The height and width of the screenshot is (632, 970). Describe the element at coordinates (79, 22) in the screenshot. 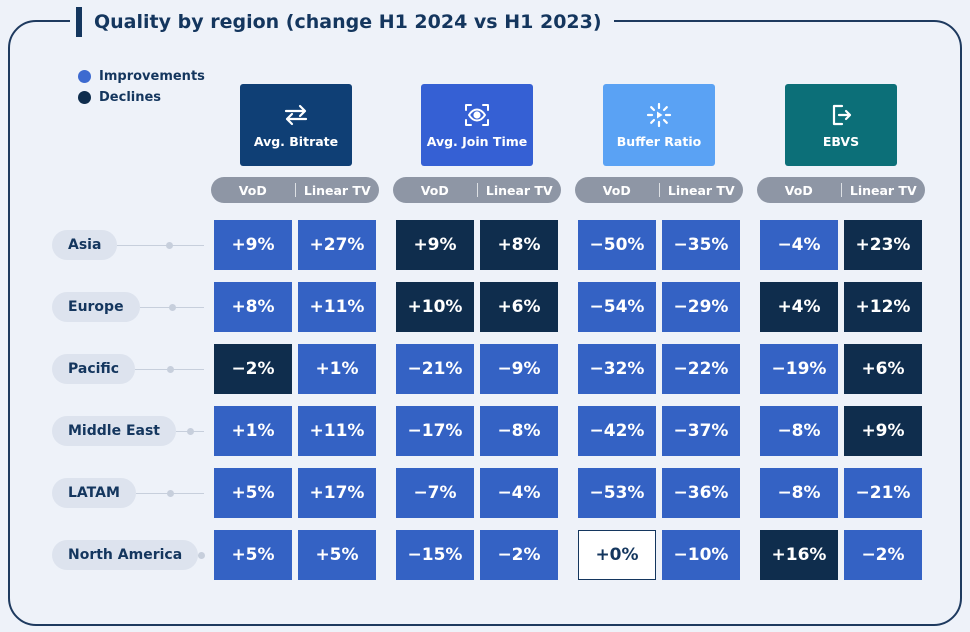

I see `title-accent-bar` at that location.